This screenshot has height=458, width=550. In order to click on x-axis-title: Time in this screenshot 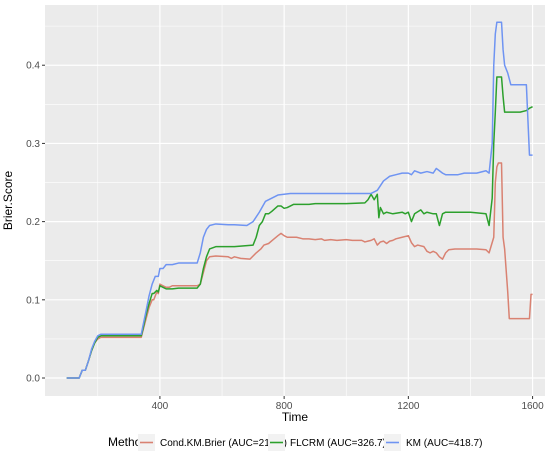, I will do `click(295, 417)`.